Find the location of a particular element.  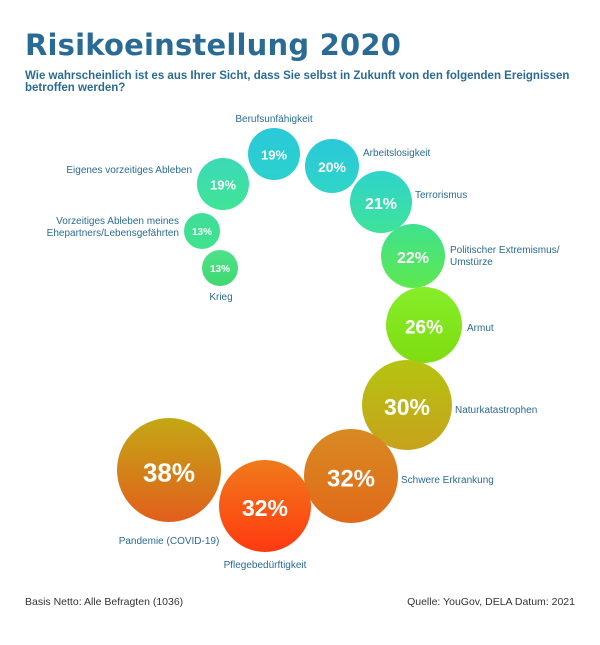

value-label-naturkatastrophen: 30% is located at coordinates (407, 407).